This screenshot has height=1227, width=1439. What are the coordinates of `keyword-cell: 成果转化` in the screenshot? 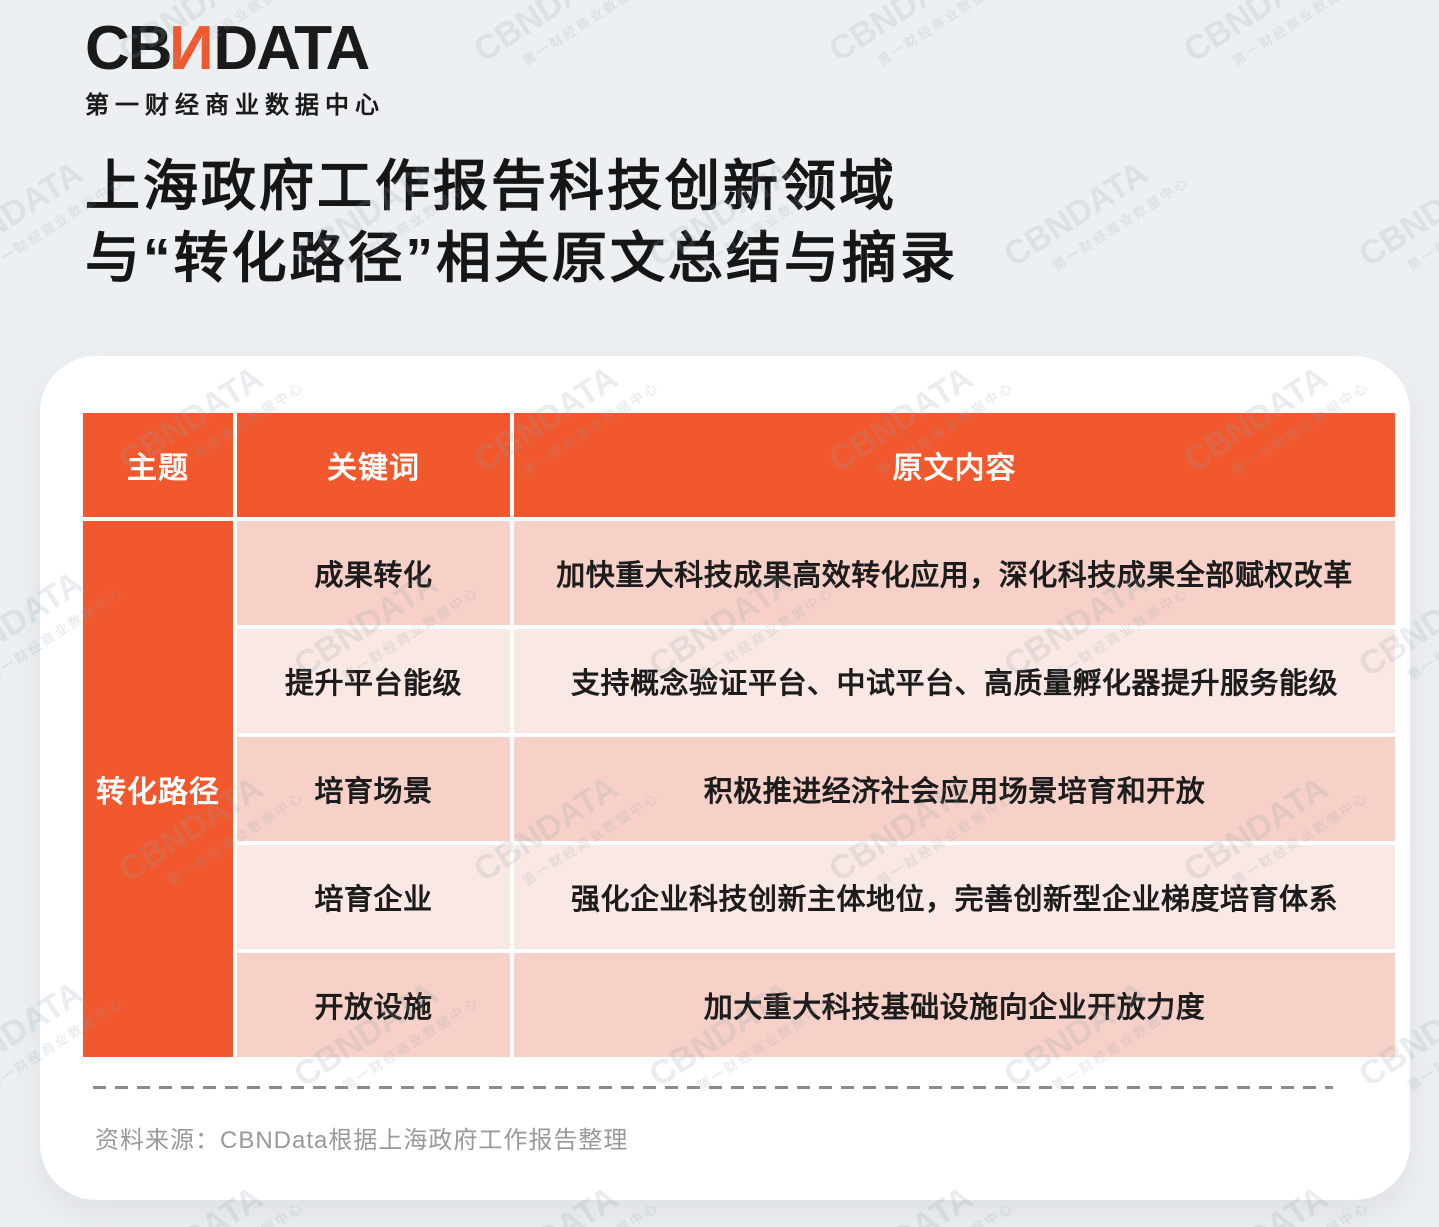 It's located at (373, 573).